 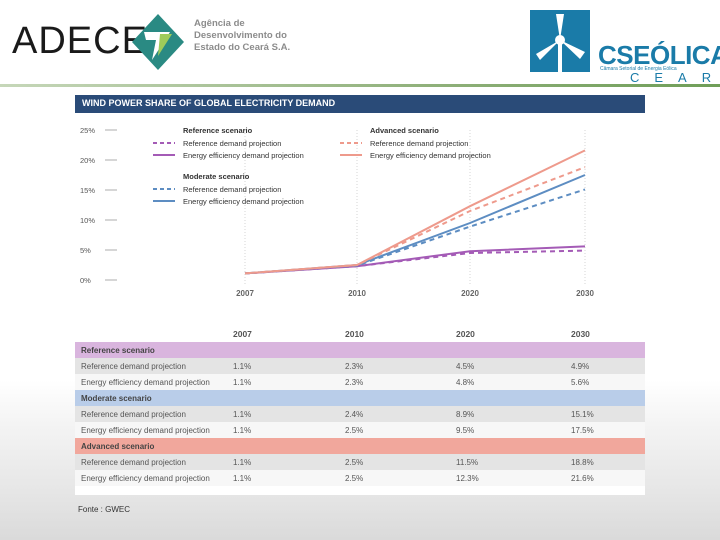 I want to click on legend-moderate-title: Moderate scenario, so click(x=216, y=176).